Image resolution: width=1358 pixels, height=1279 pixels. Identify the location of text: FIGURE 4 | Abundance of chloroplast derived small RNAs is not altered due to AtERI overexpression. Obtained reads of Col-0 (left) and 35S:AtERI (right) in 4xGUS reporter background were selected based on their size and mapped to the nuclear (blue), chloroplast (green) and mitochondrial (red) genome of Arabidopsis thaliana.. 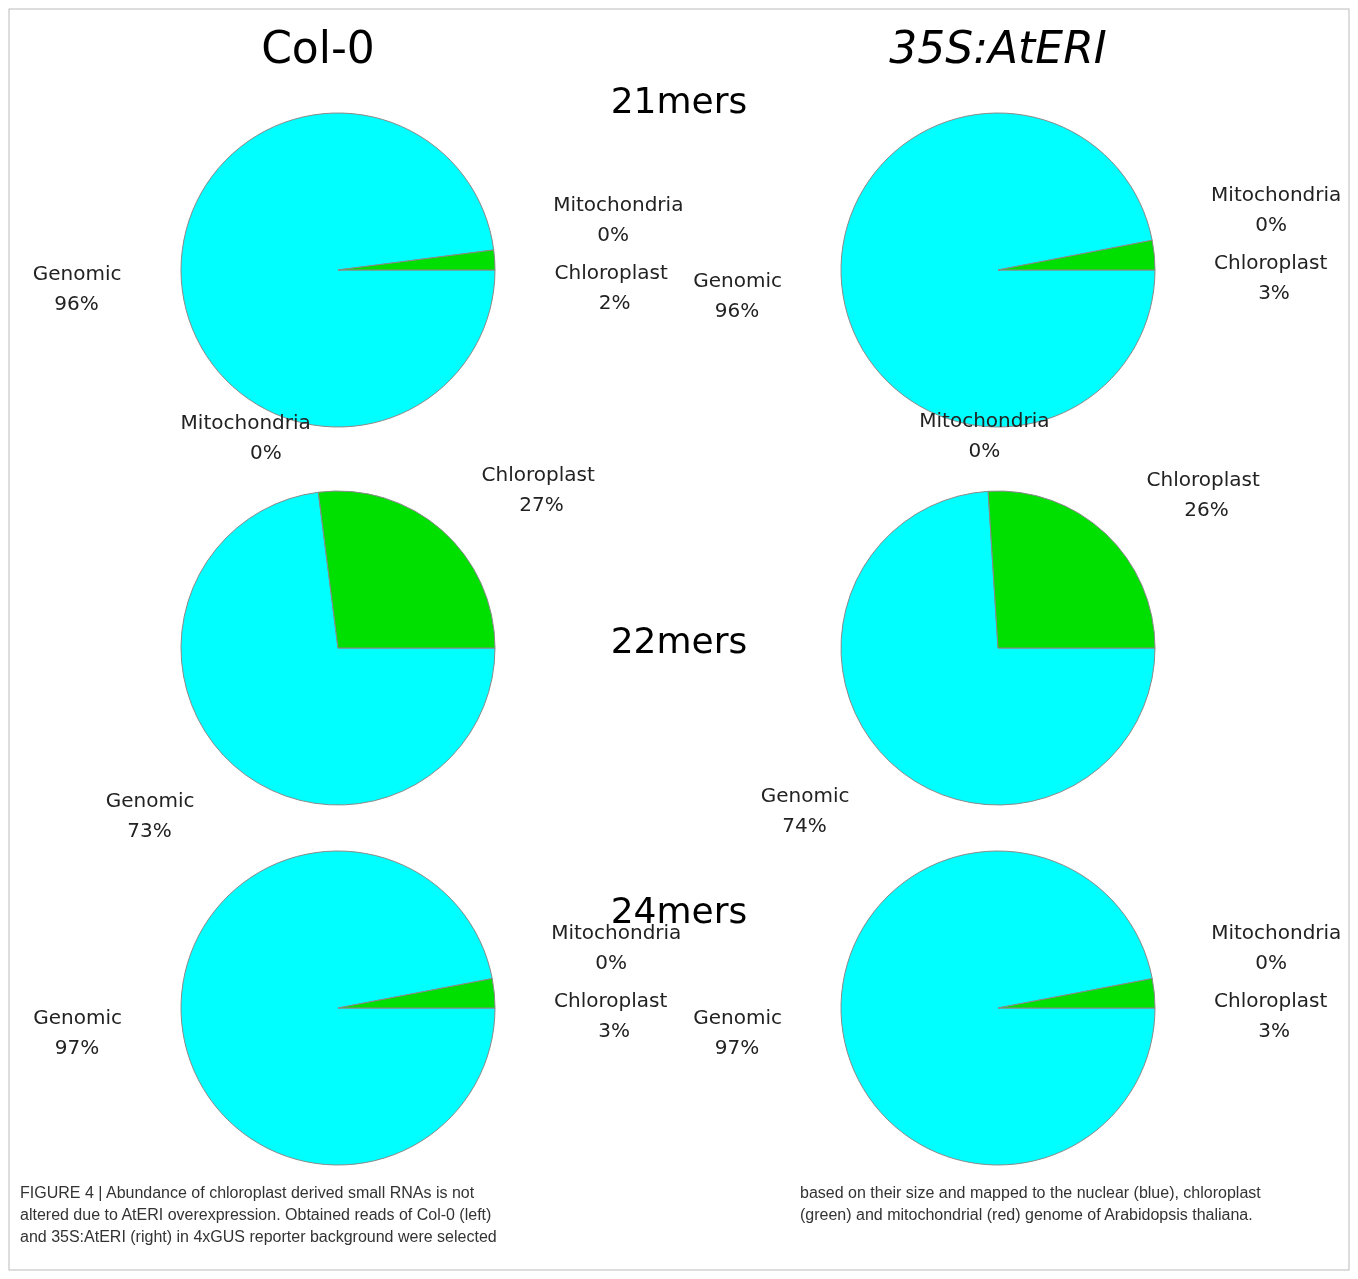
(640, 1214).